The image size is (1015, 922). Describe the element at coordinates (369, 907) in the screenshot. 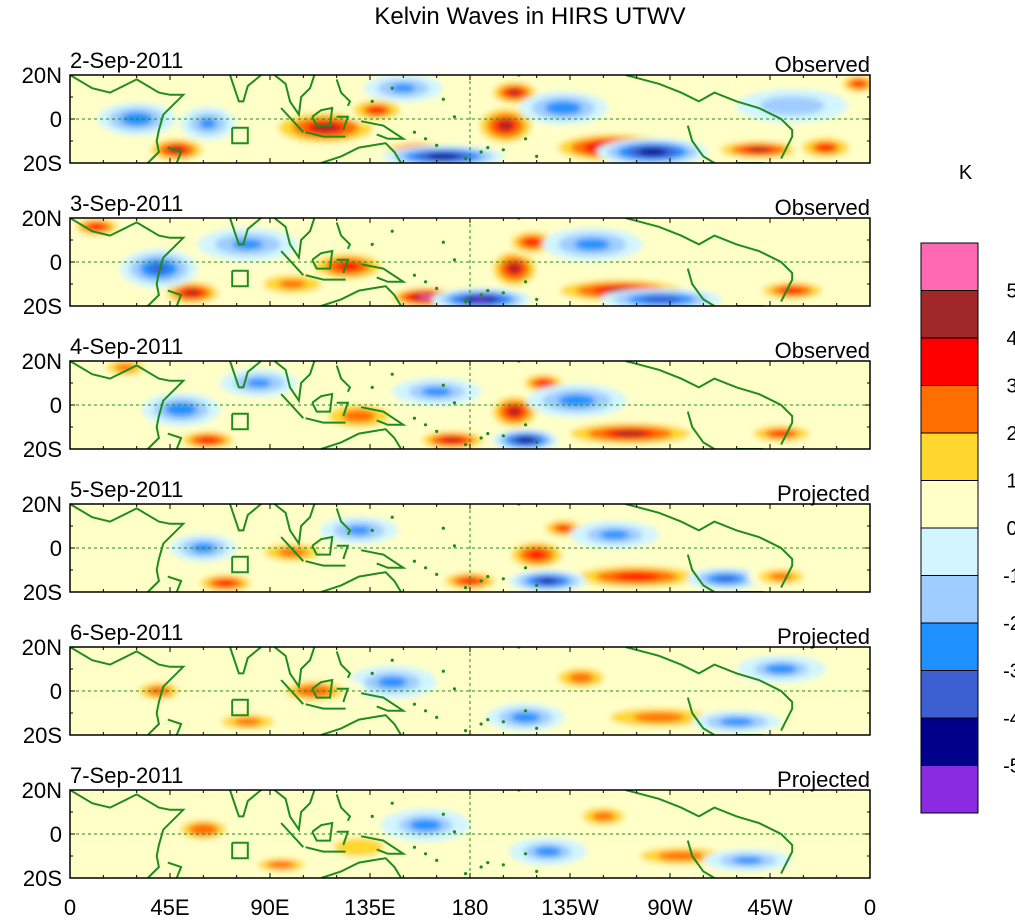

I see `x-tick-label: 135E` at that location.